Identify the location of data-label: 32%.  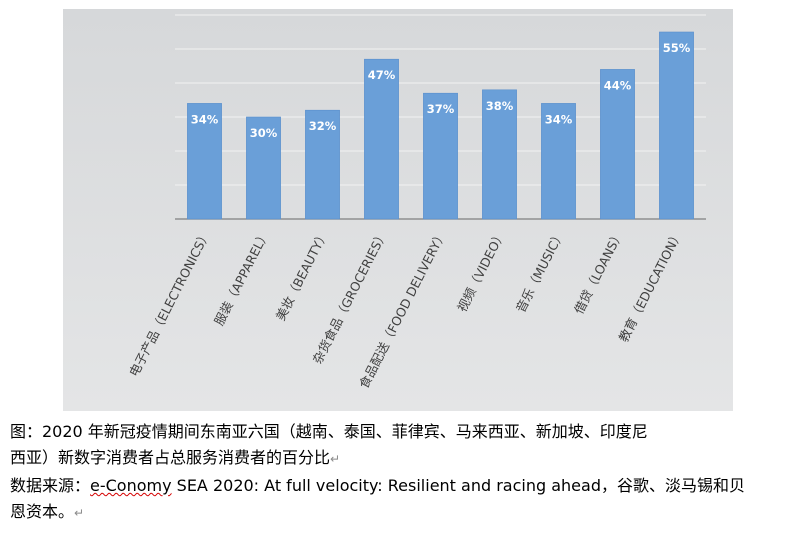
(323, 126).